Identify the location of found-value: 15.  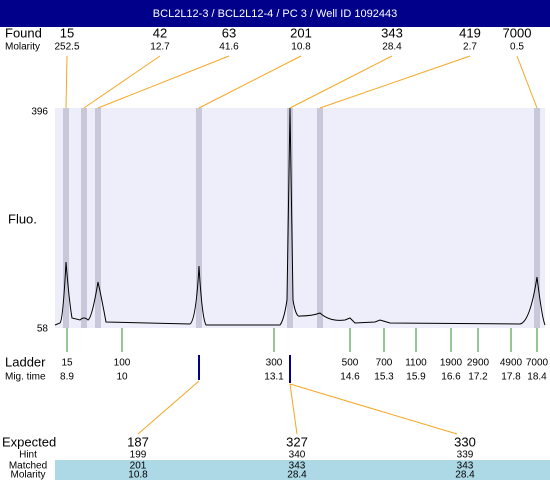
(67, 32).